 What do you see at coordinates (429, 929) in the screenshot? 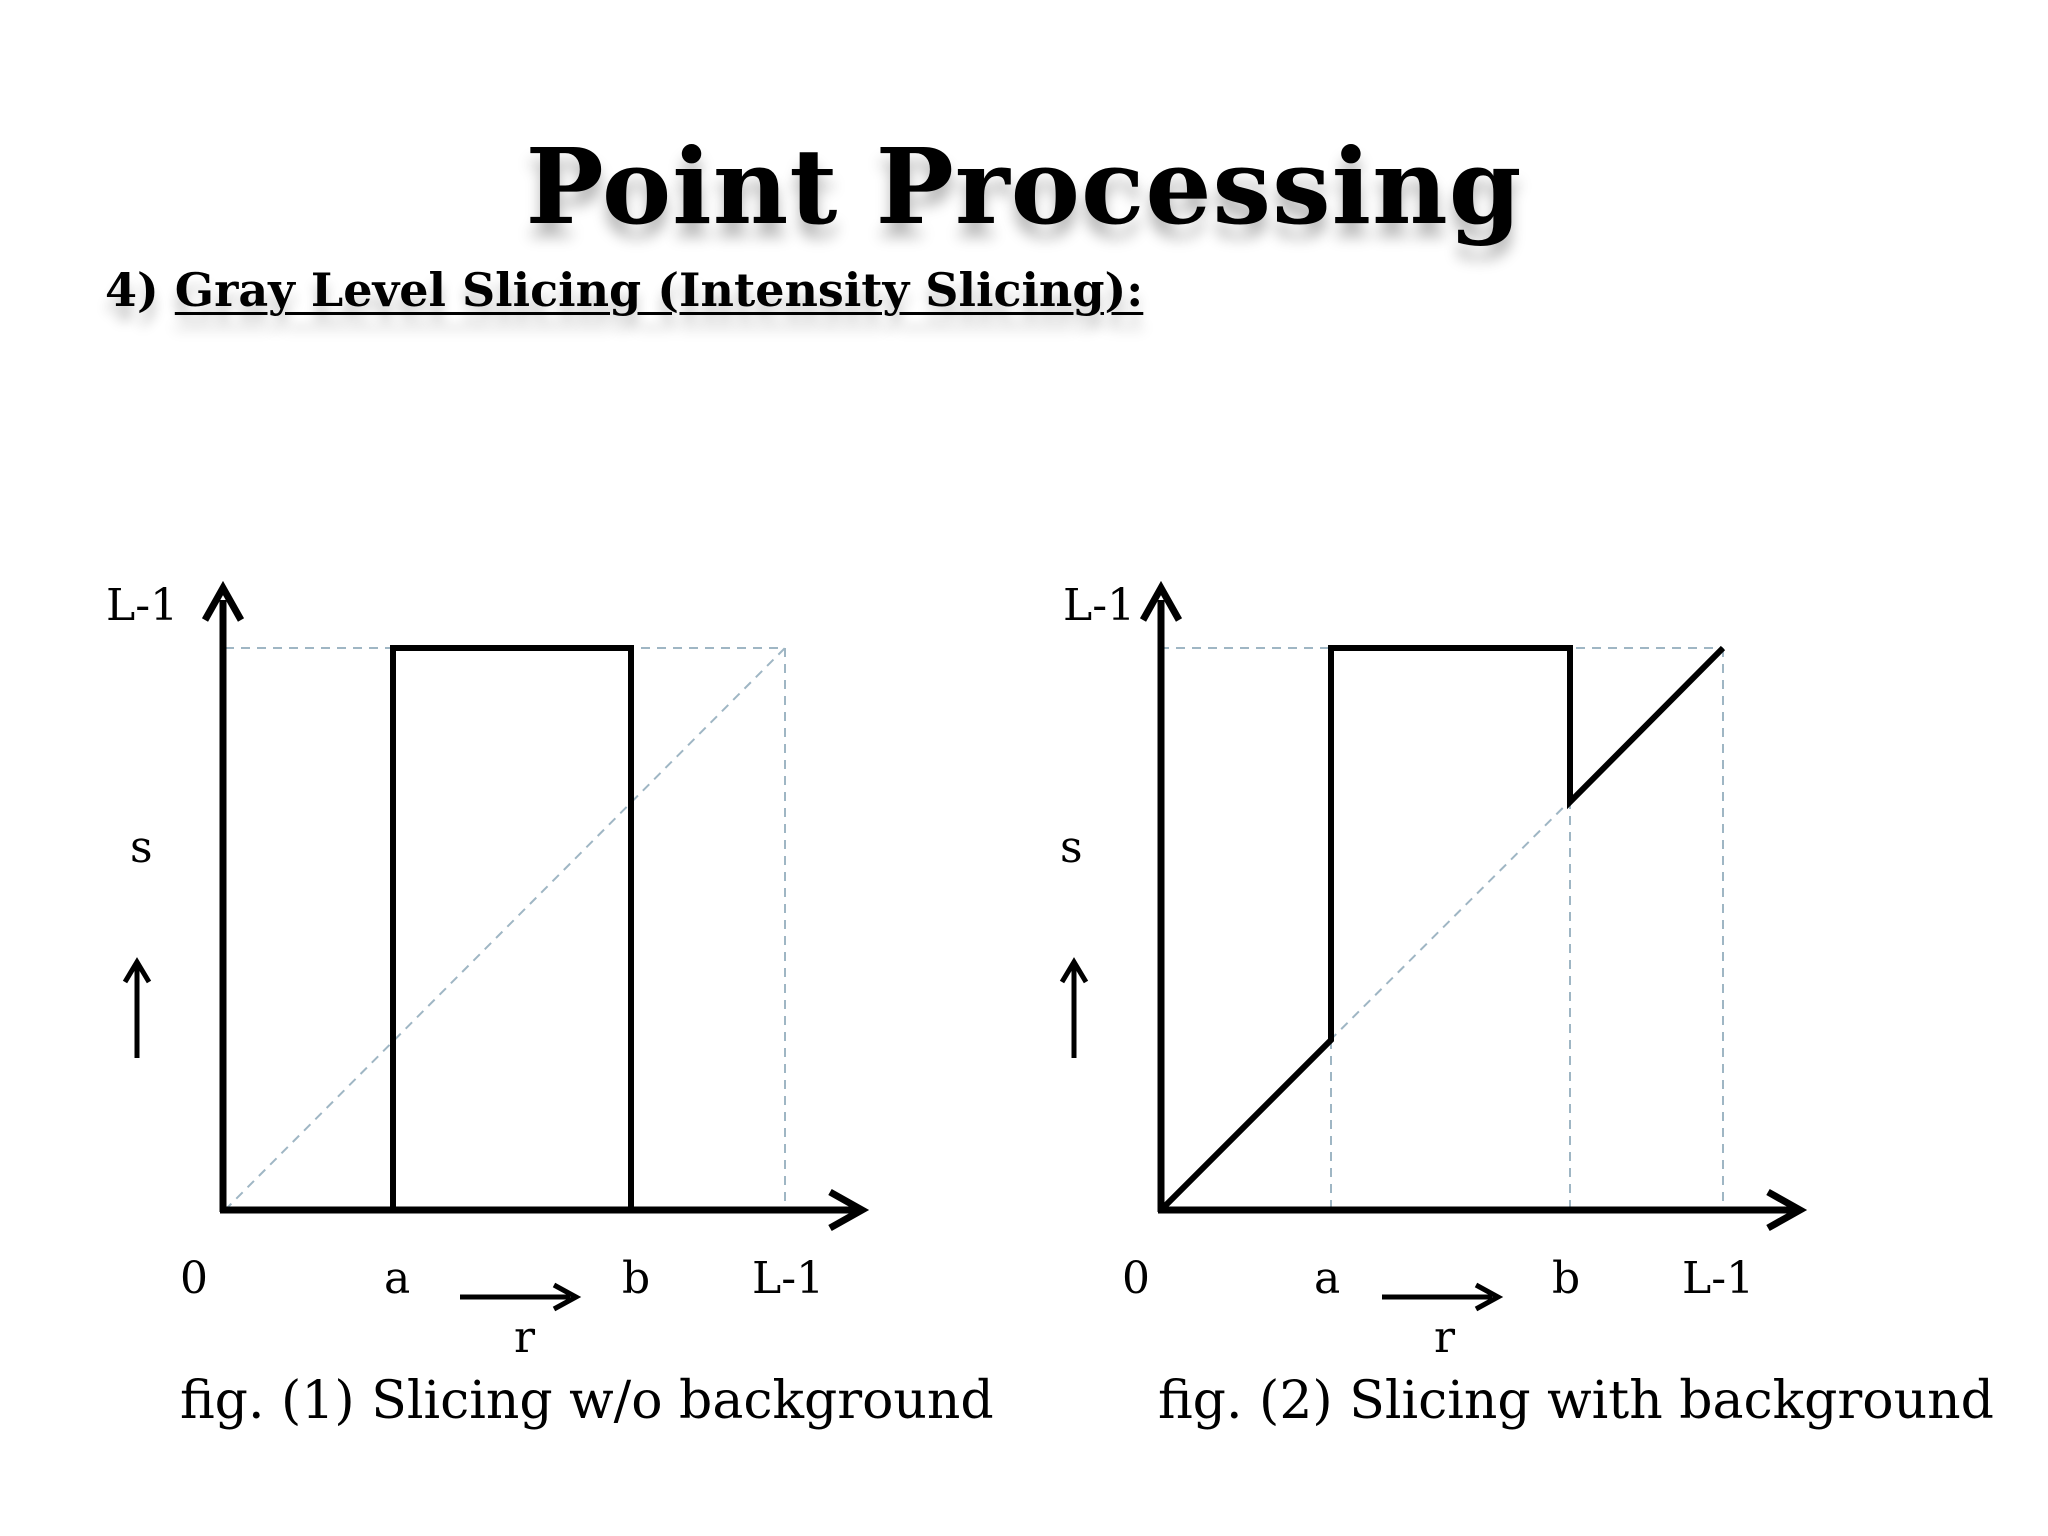
I see `fig1-transfer-curve` at bounding box center [429, 929].